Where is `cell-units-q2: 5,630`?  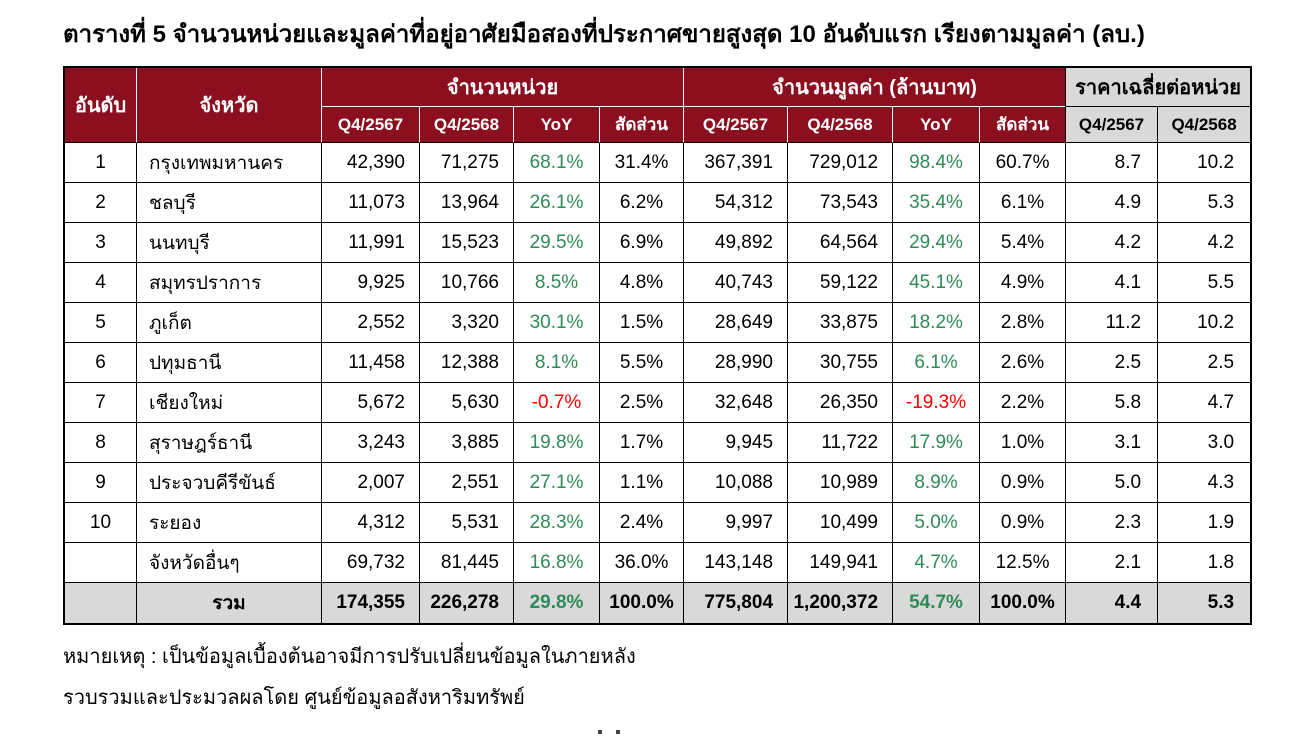
cell-units-q2: 5,630 is located at coordinates (467, 403).